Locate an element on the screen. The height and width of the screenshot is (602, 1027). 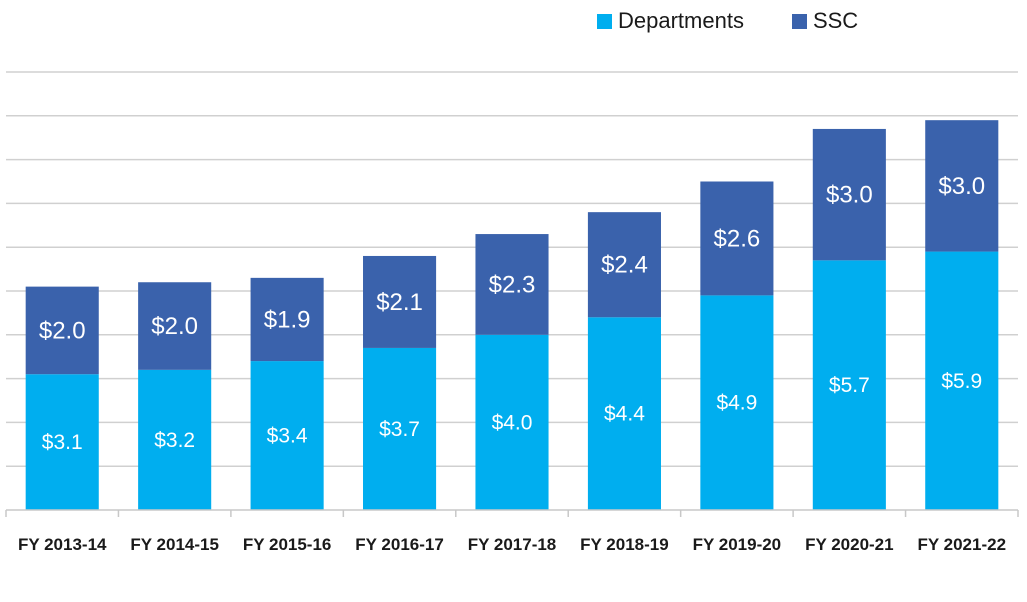
data-label-departments-2: $3.4 is located at coordinates (287, 436).